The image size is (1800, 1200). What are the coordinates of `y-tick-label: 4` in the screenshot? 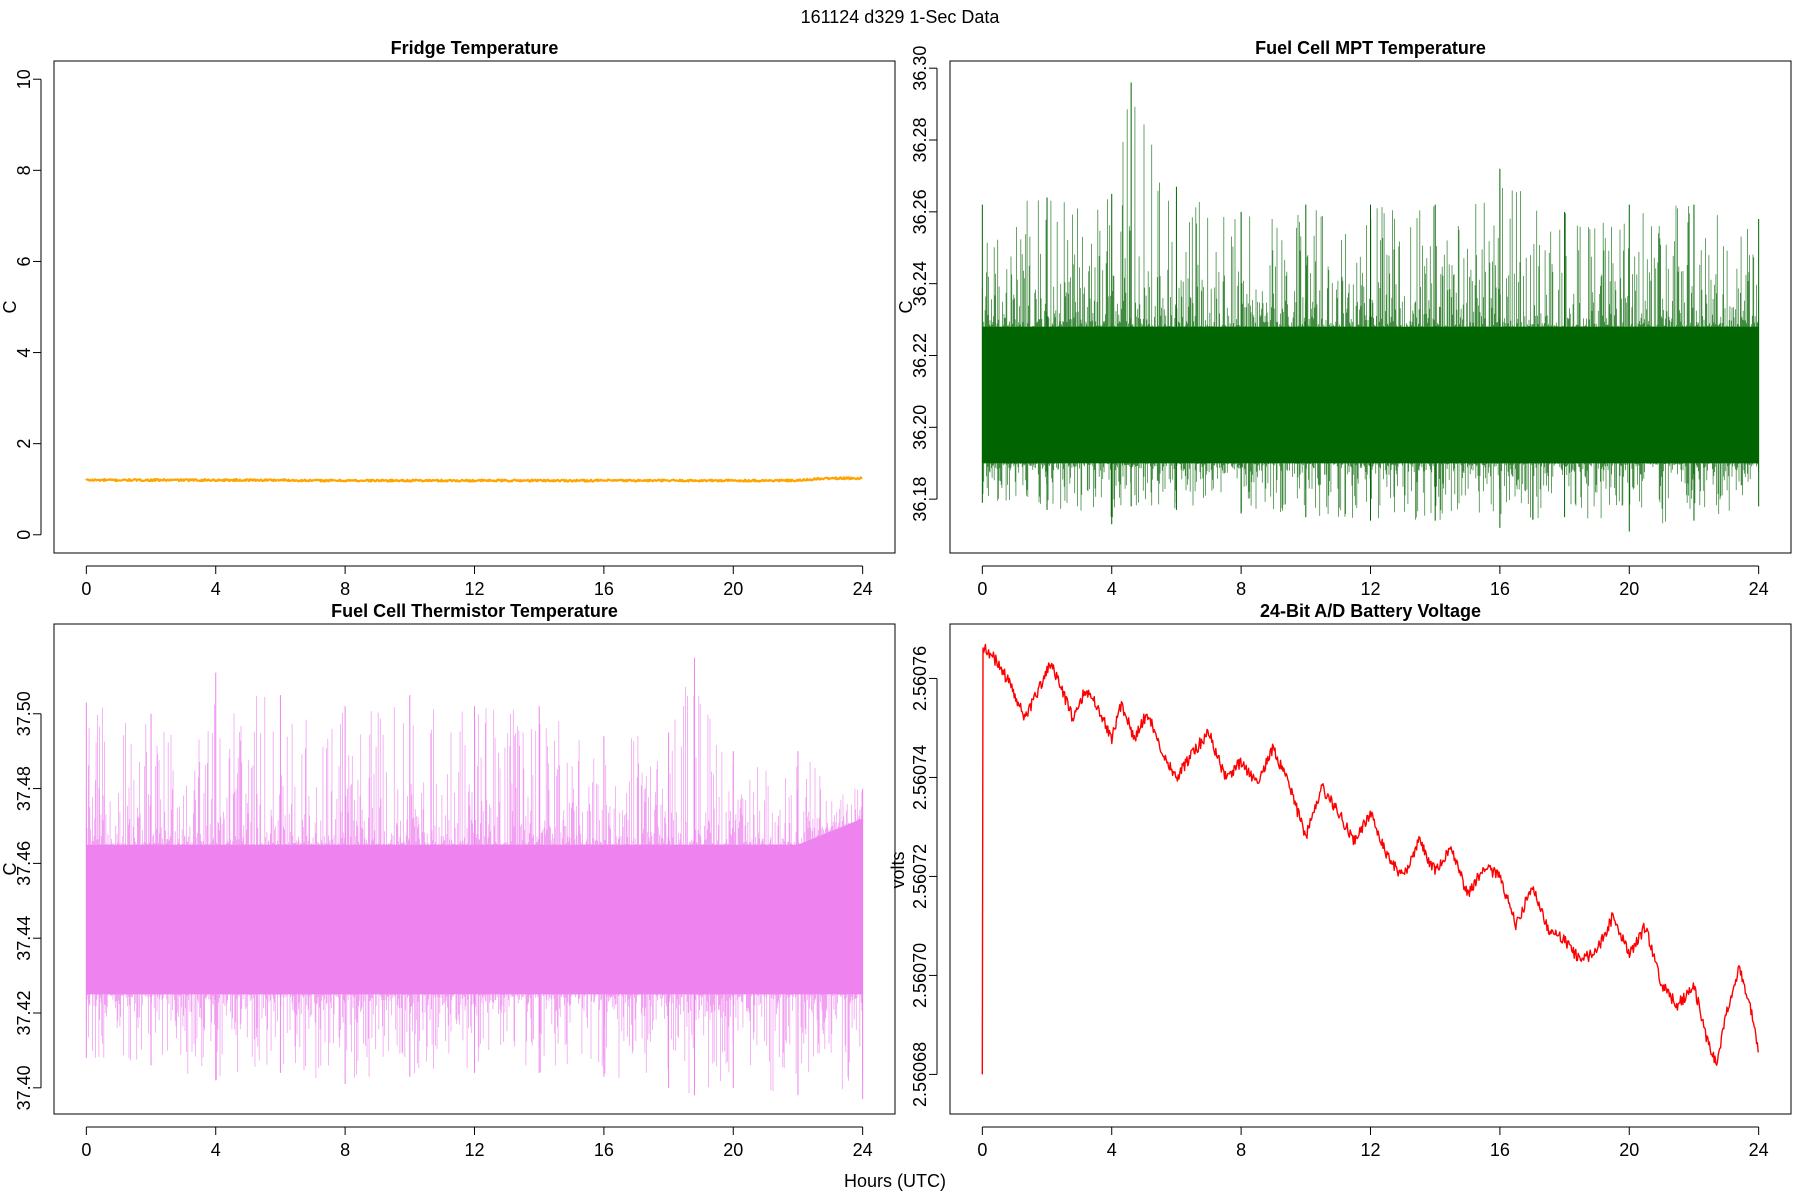 It's located at (24, 353).